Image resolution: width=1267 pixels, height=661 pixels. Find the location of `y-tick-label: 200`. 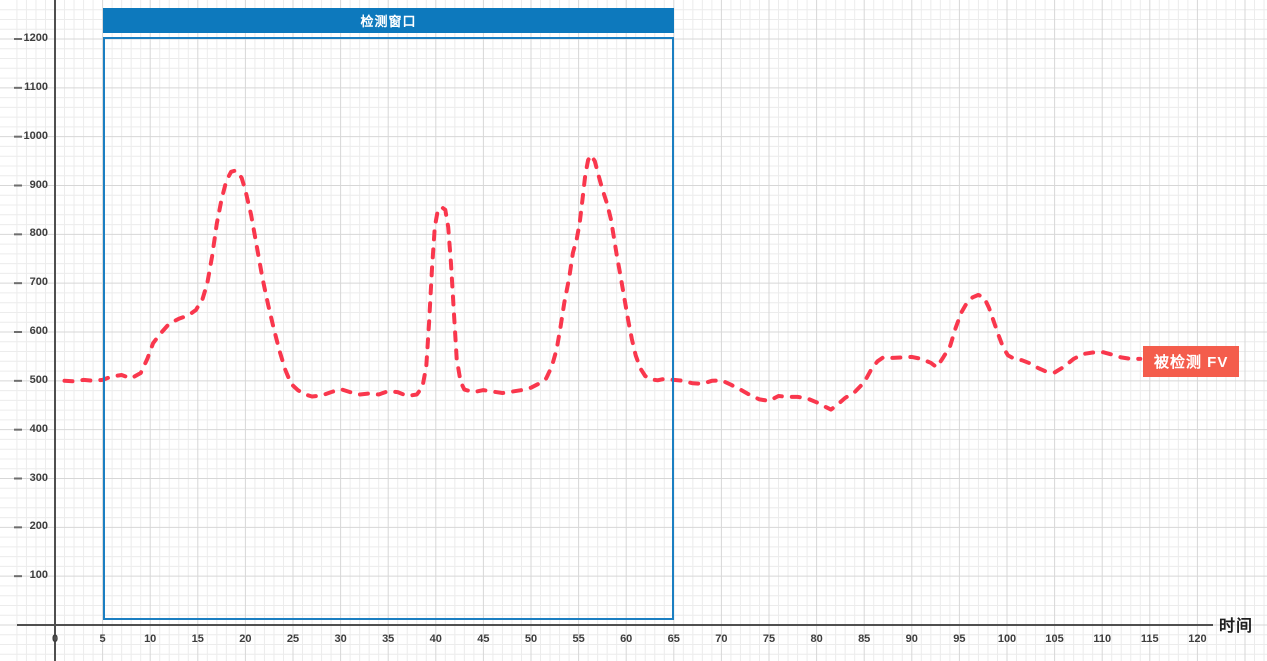

y-tick-label: 200 is located at coordinates (38, 526).